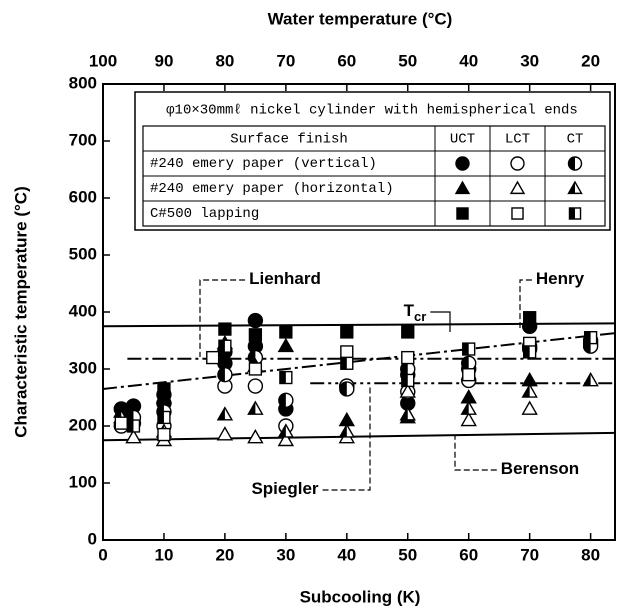  I want to click on legend-header: CT, so click(575, 140).